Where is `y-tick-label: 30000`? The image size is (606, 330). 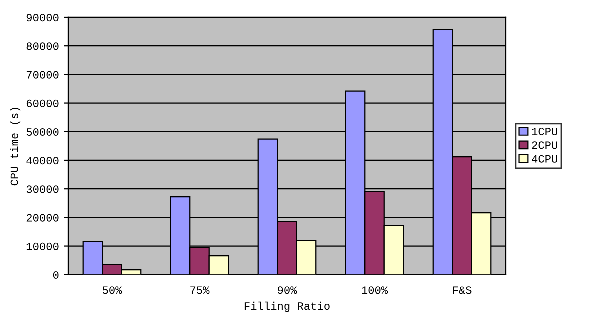 y-tick-label: 30000 is located at coordinates (42, 190).